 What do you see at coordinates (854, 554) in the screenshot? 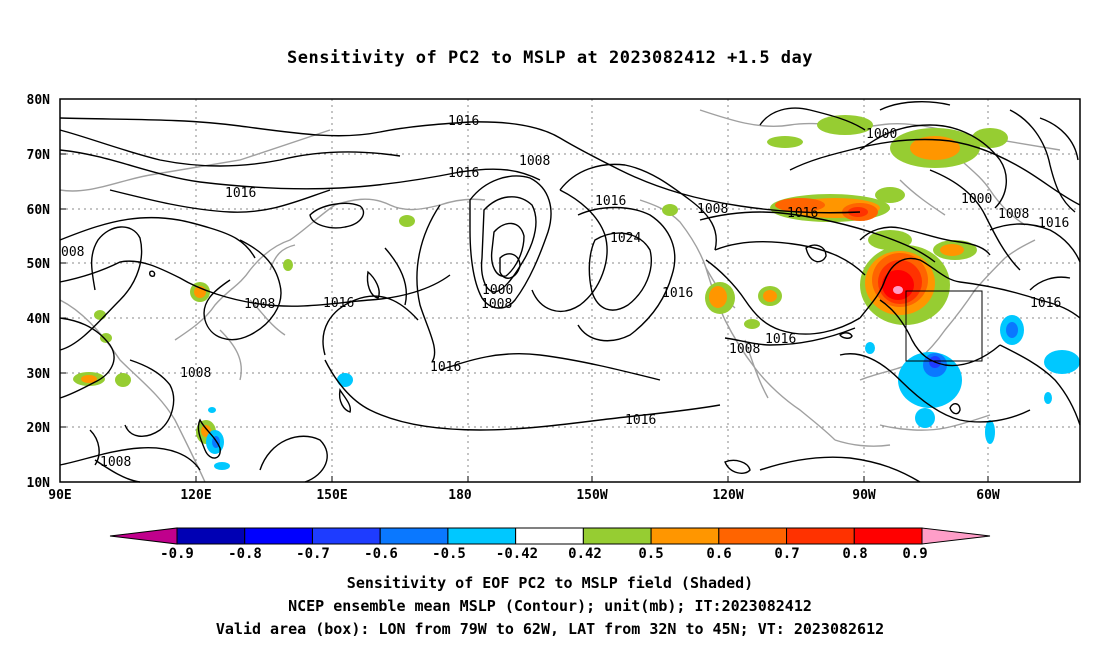
I see `colorbar-label: 0.8` at bounding box center [854, 554].